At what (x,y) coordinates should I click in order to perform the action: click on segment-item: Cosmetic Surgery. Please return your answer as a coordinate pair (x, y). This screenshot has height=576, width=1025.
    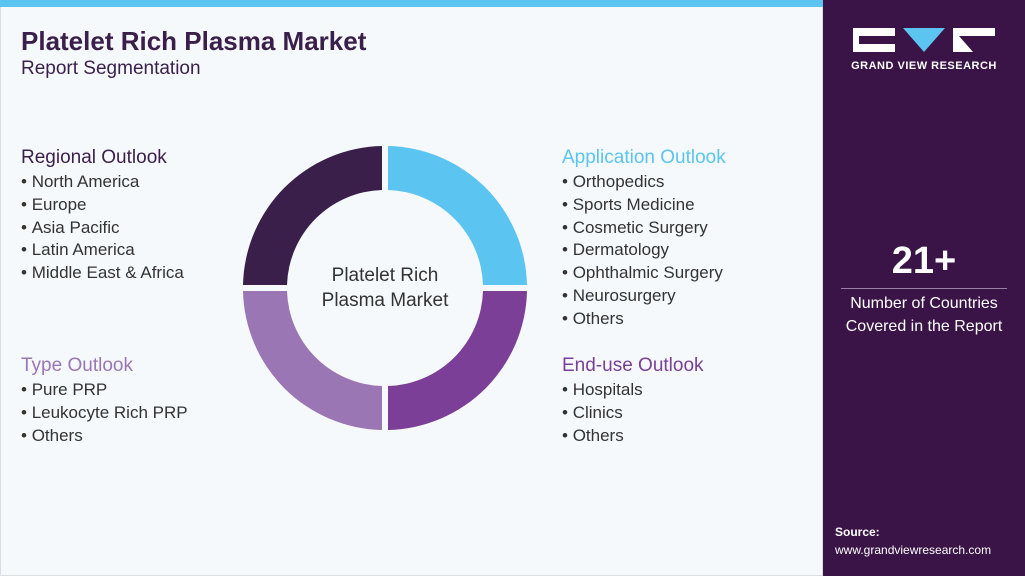
    Looking at the image, I should click on (644, 228).